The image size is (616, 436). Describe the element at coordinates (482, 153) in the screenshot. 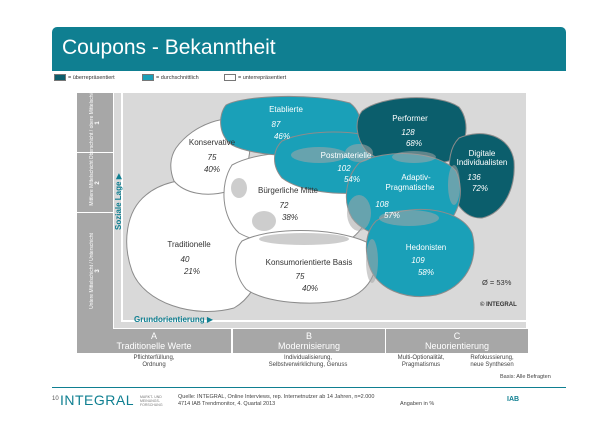

I see `milieu-label-digitale-1: Digitale` at that location.